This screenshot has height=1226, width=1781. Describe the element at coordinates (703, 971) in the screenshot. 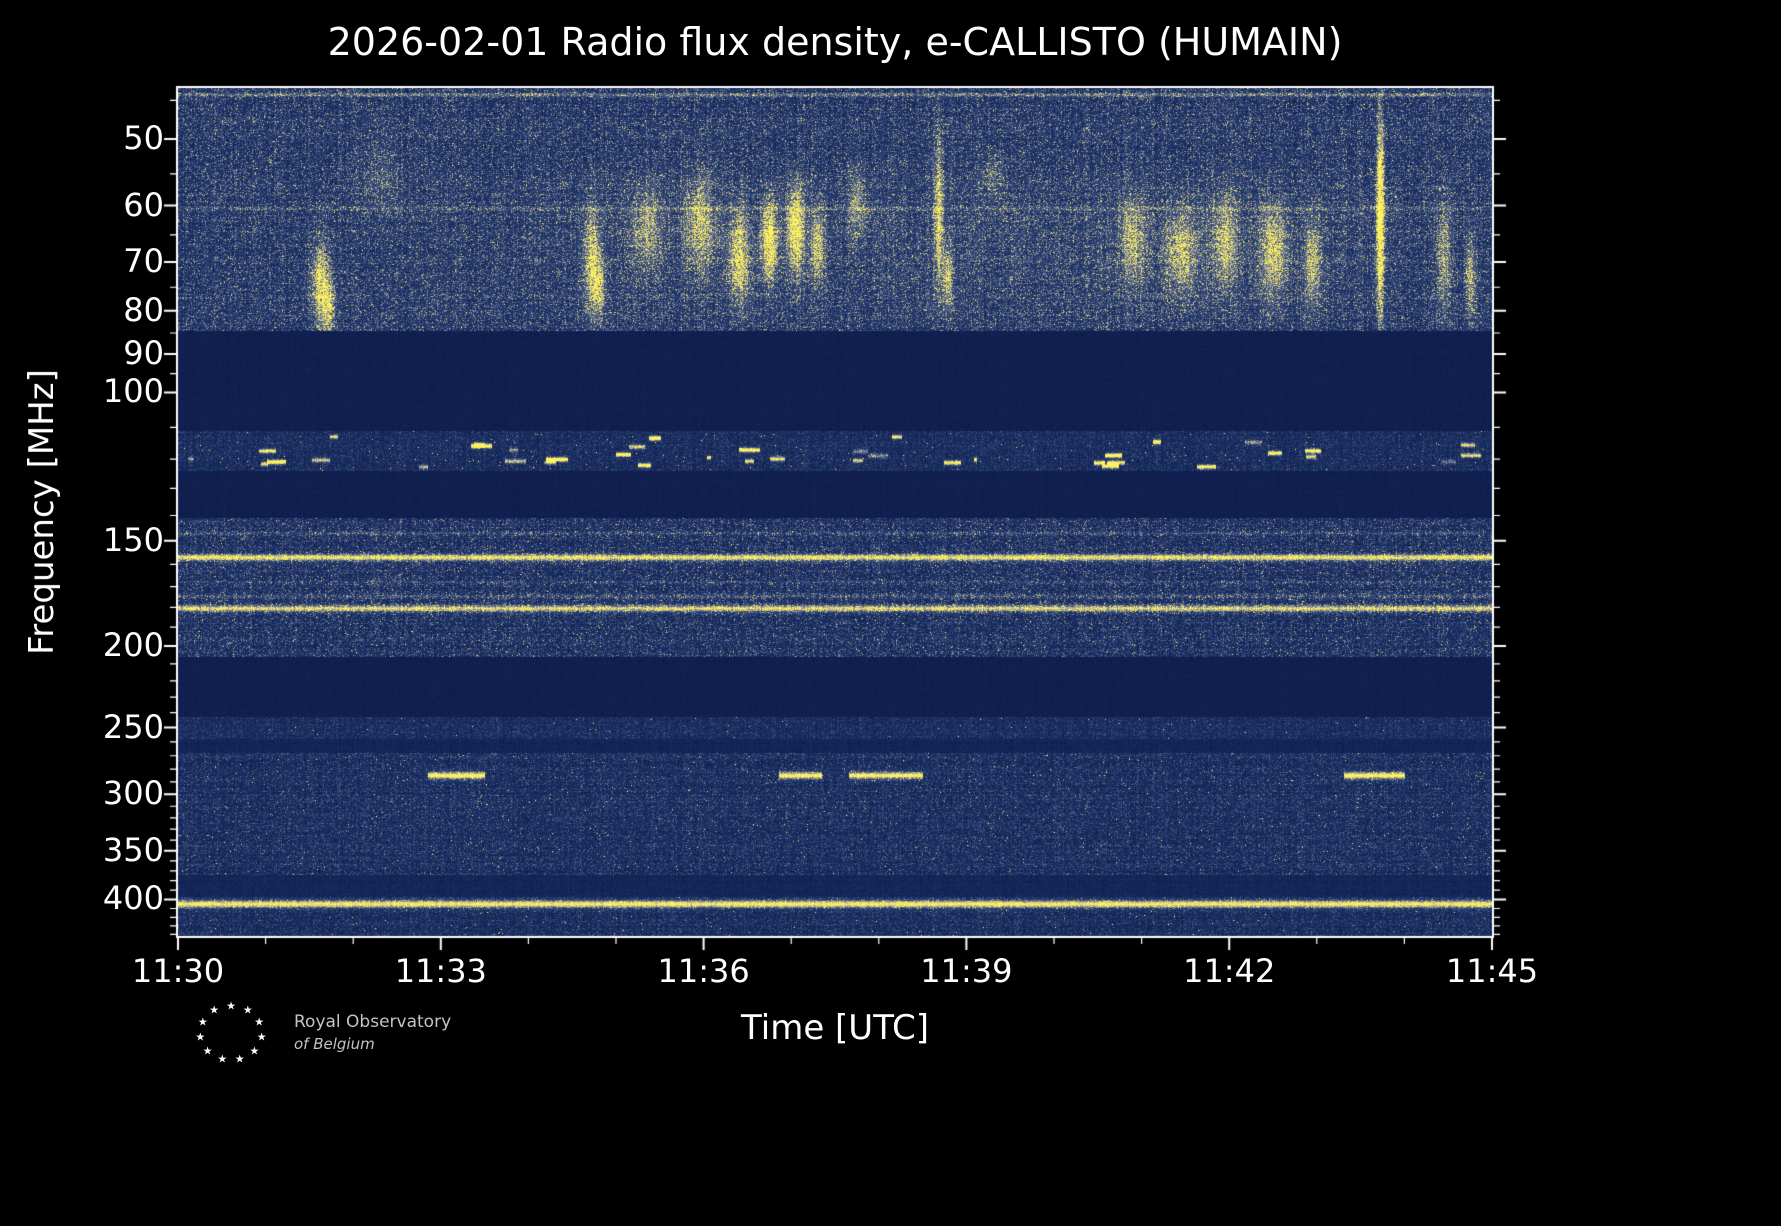

I see `x-tick-label: 11:36` at that location.